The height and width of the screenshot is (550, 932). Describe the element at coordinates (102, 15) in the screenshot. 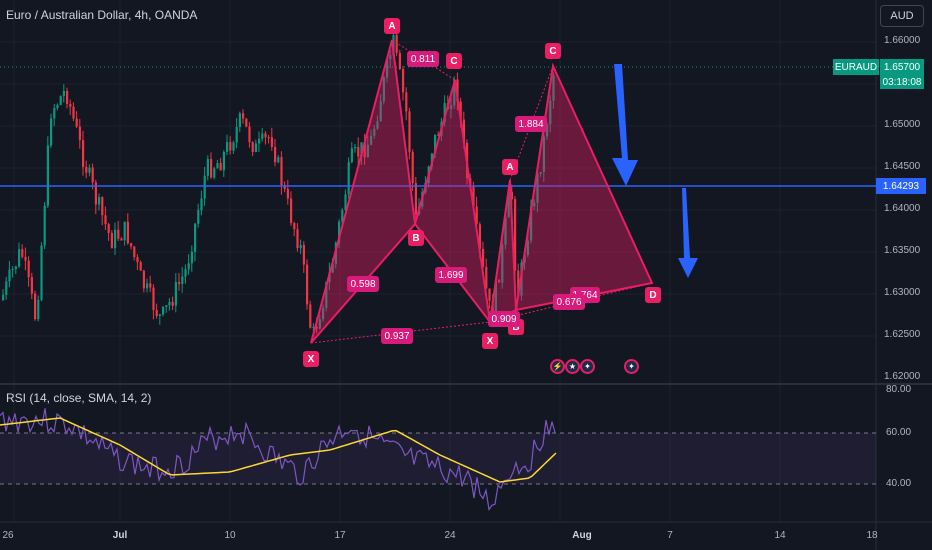

I see `chart-title: Euro / Australian Dollar, 4h, OANDA` at that location.